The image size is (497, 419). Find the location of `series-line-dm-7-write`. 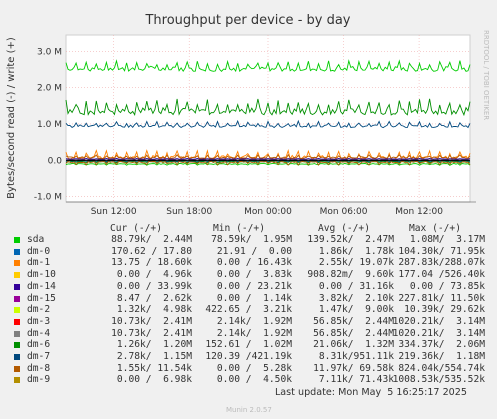

series-line-dm-7-write is located at coordinates (268, 124).